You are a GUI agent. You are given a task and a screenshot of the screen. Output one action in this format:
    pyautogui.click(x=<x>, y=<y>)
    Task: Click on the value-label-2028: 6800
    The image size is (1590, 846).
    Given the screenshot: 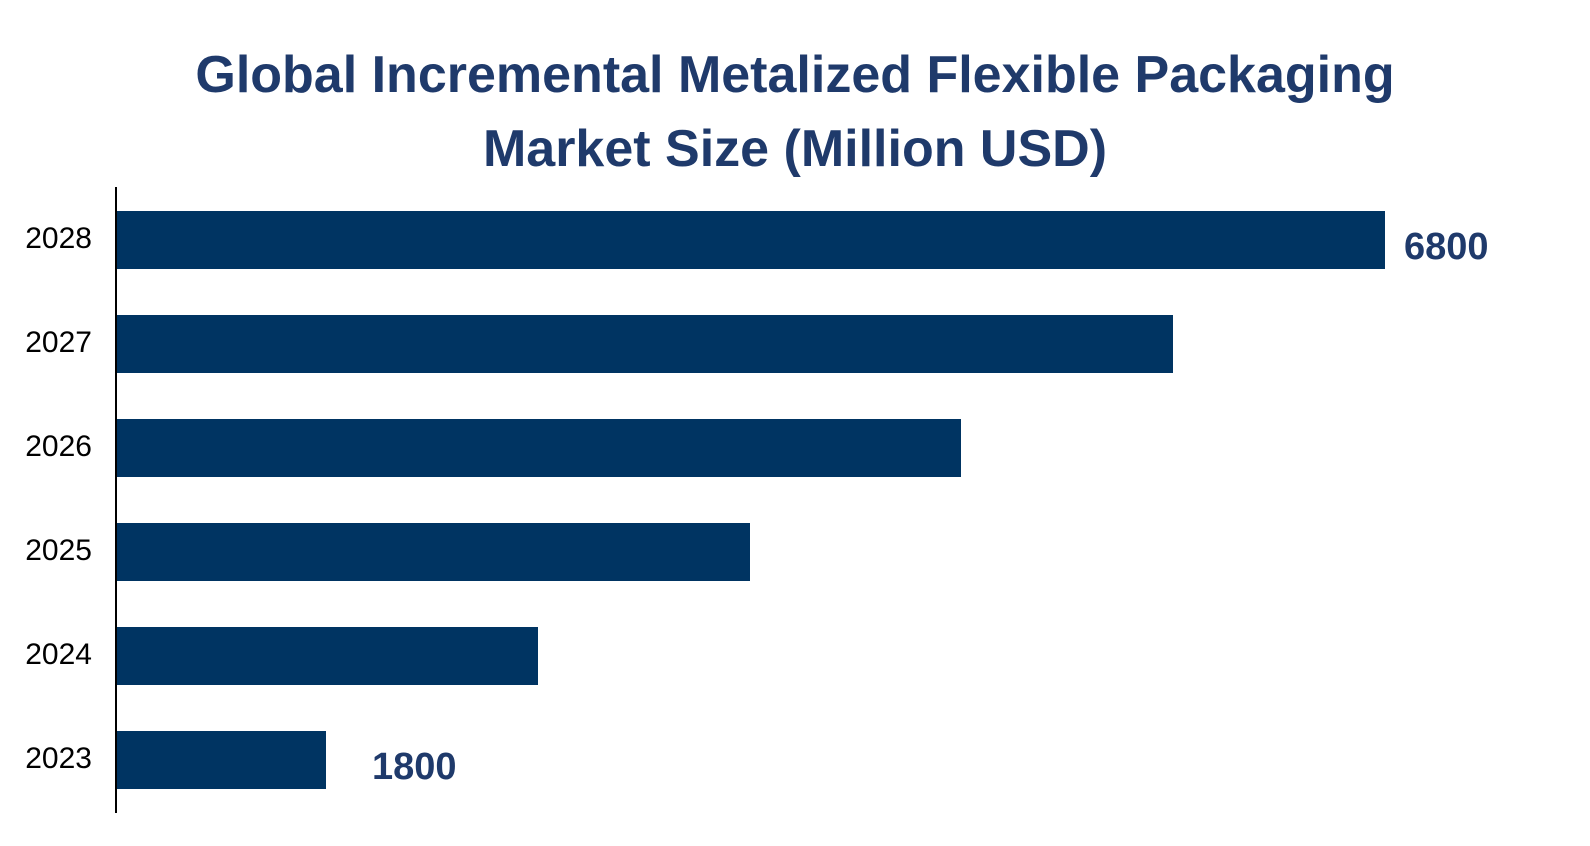 What is the action you would take?
    pyautogui.click(x=1446, y=247)
    